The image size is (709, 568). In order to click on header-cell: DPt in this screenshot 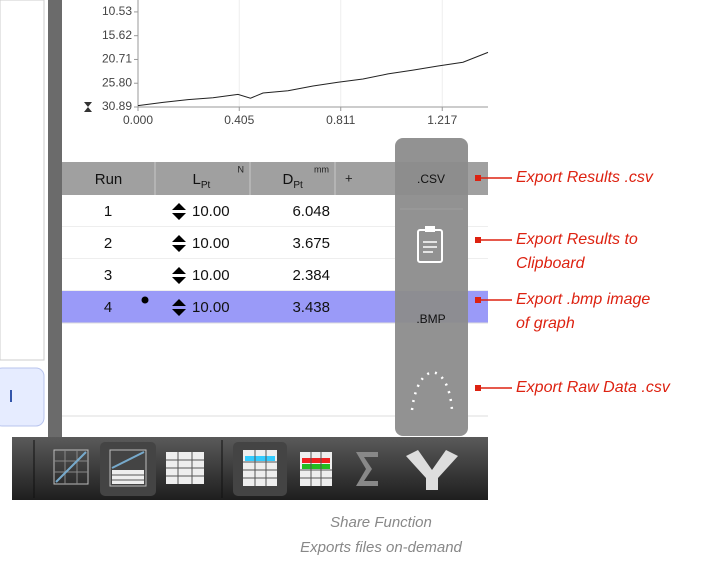, I will do `click(293, 181)`.